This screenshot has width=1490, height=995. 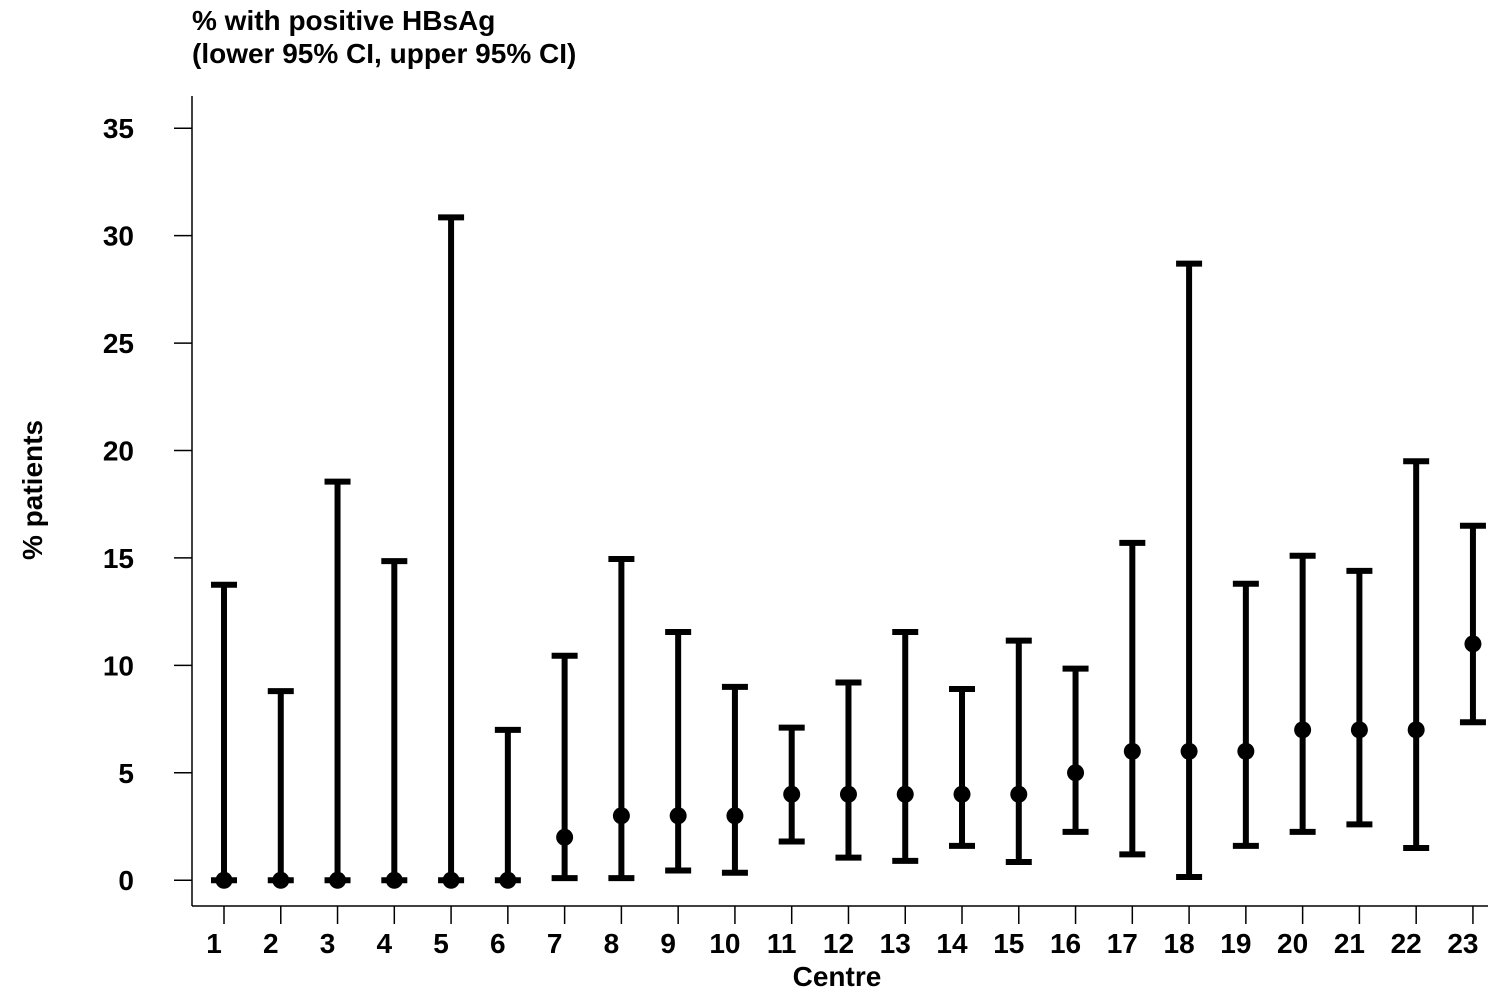 What do you see at coordinates (498, 943) in the screenshot?
I see `x-tick-label-6: 6` at bounding box center [498, 943].